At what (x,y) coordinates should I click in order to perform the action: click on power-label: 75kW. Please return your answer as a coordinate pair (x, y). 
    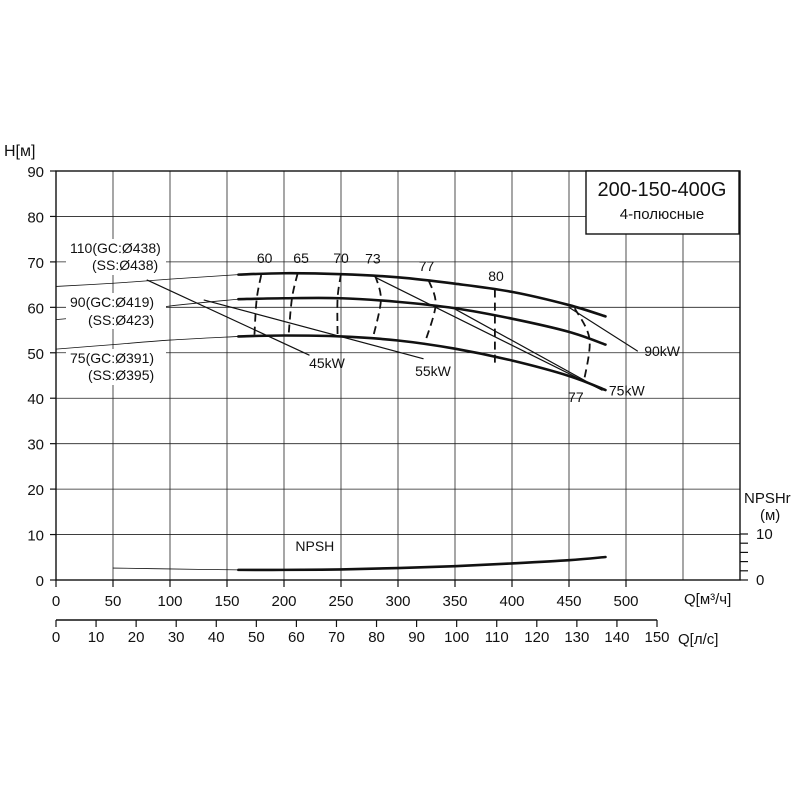
    Looking at the image, I should click on (627, 391).